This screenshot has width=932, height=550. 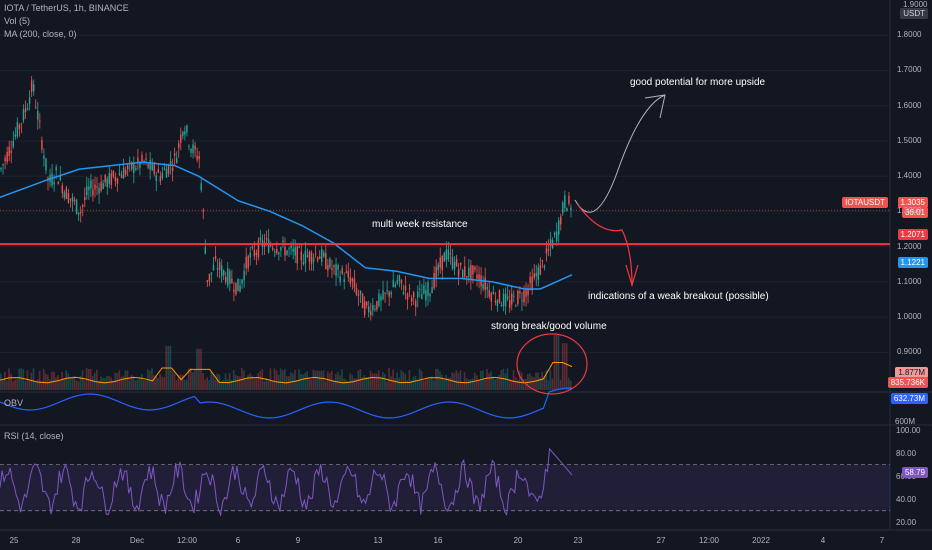 I want to click on annotation-volume: strong break/good volume, so click(x=549, y=326).